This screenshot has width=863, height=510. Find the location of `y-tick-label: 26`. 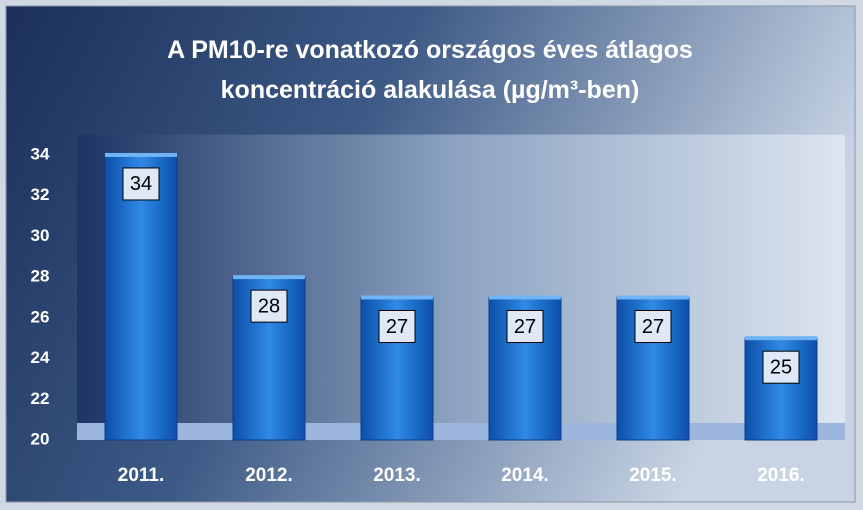

y-tick-label: 26 is located at coordinates (40, 316).